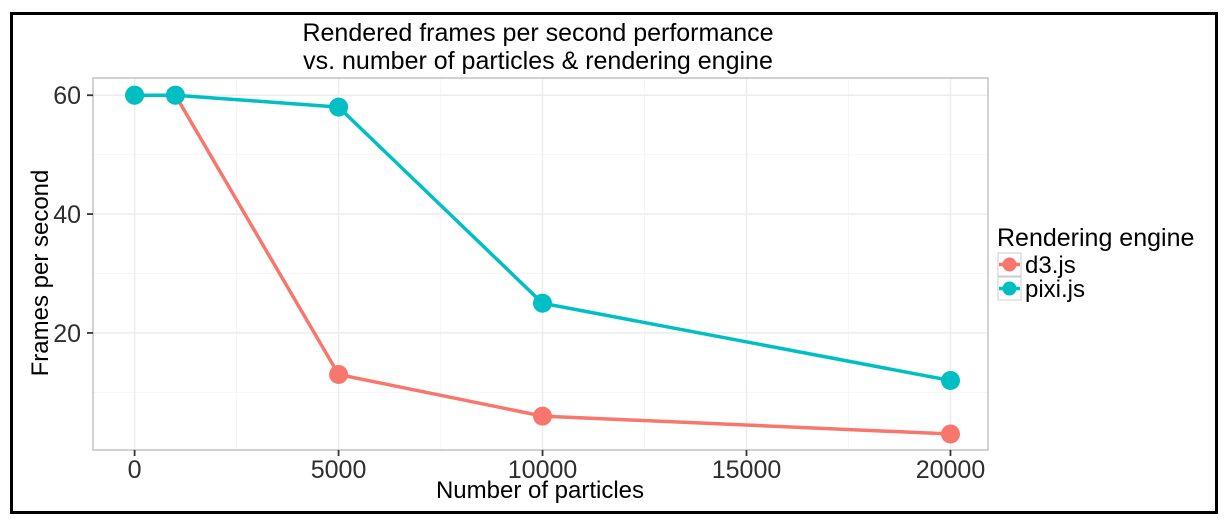  Describe the element at coordinates (540, 490) in the screenshot. I see `x-axis-title: Number of particles` at that location.